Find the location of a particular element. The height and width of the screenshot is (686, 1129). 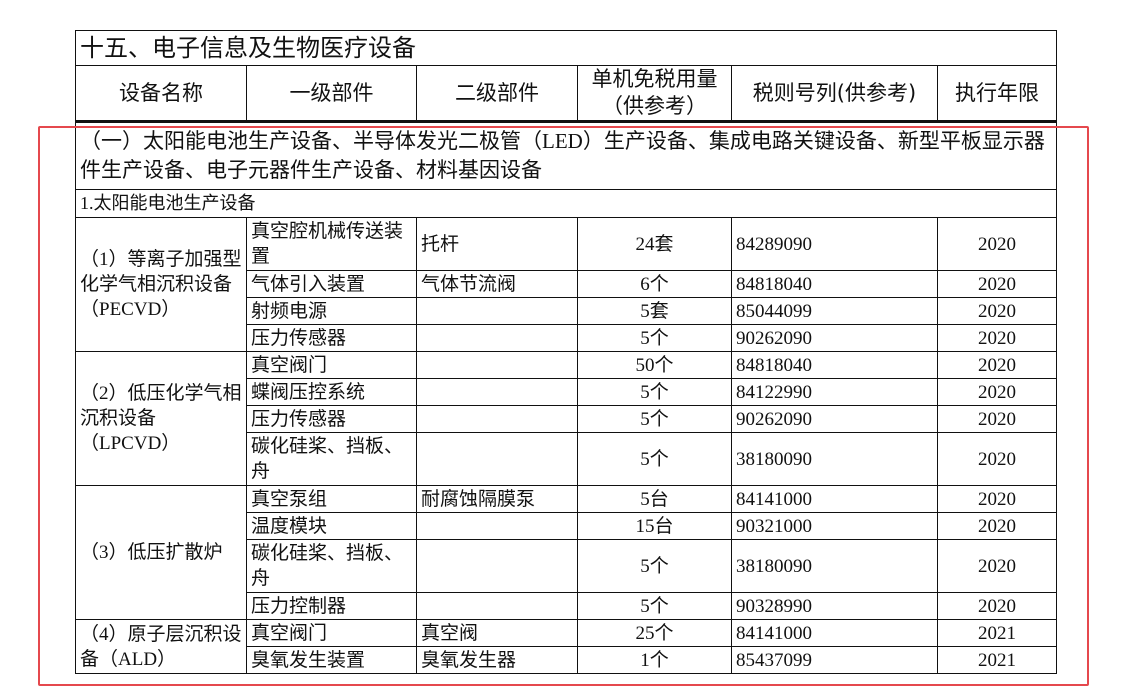

header-cell: 一级部件 is located at coordinates (331, 93).